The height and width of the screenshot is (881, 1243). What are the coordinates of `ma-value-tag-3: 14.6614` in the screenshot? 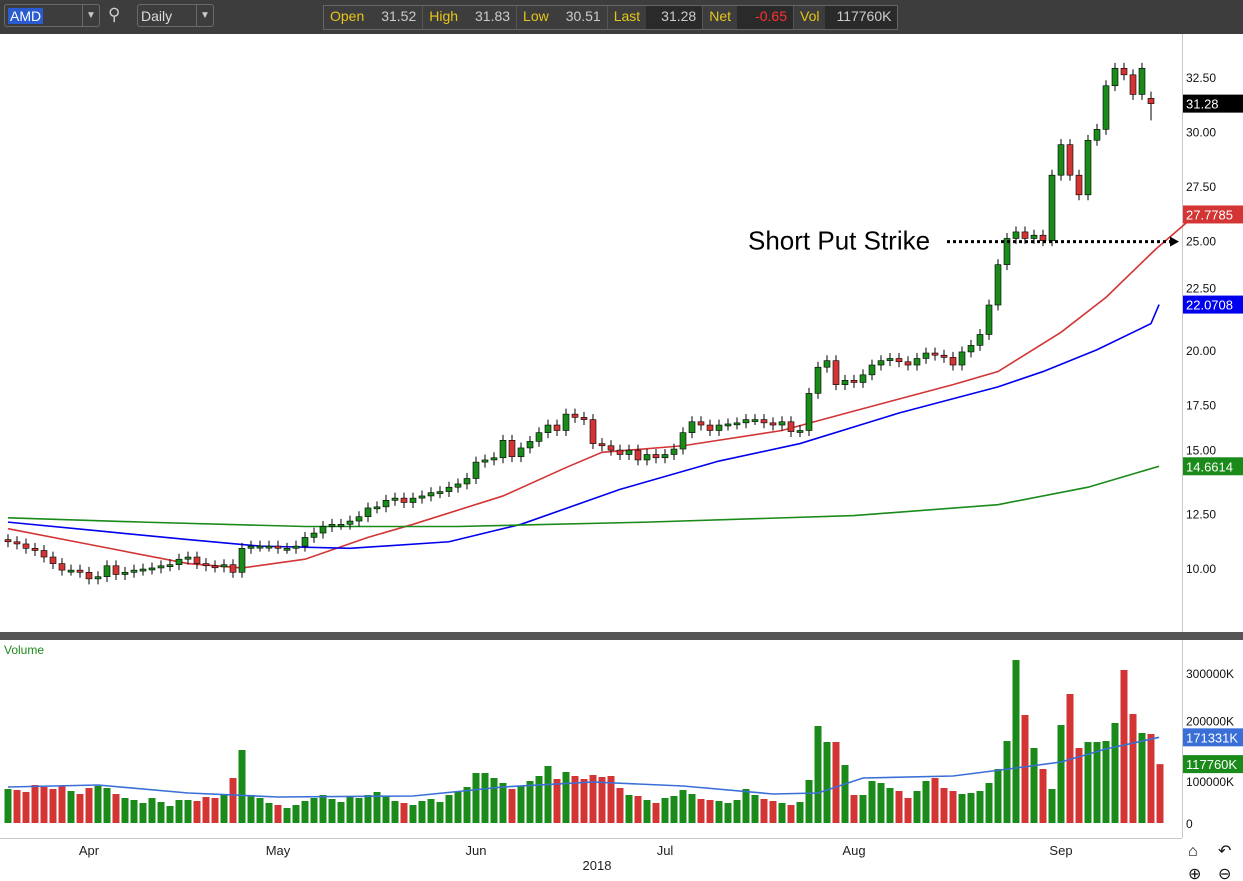 It's located at (1209, 466).